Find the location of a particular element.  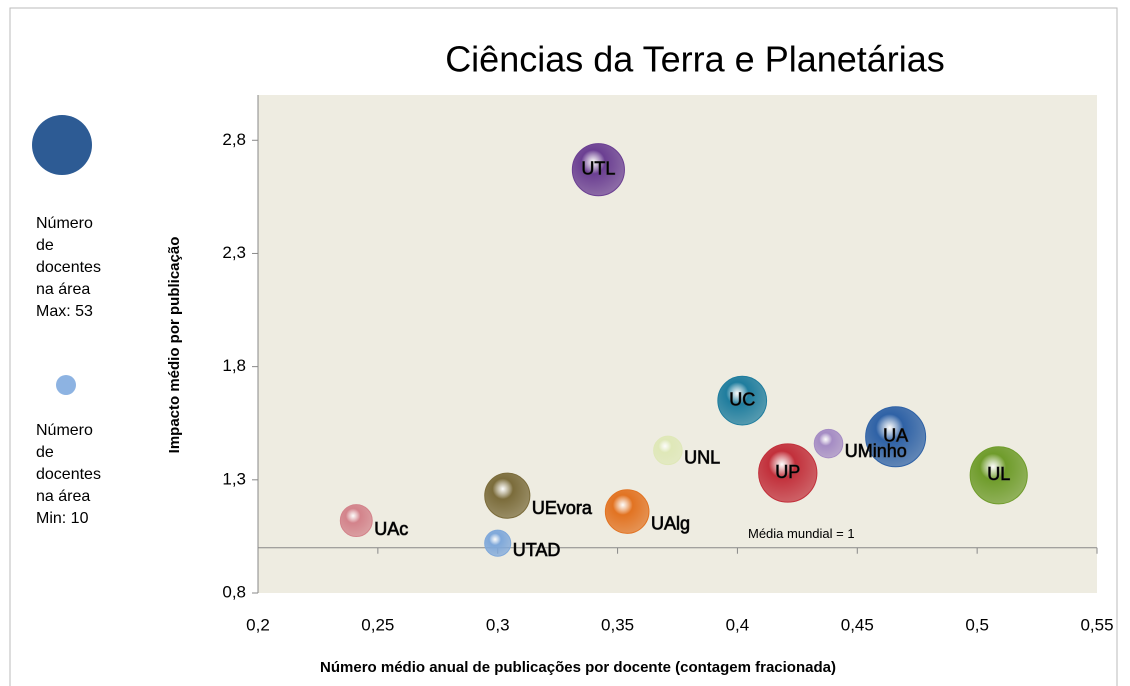

chart-title: Ciências da Terra e Planetárias is located at coordinates (695, 59).